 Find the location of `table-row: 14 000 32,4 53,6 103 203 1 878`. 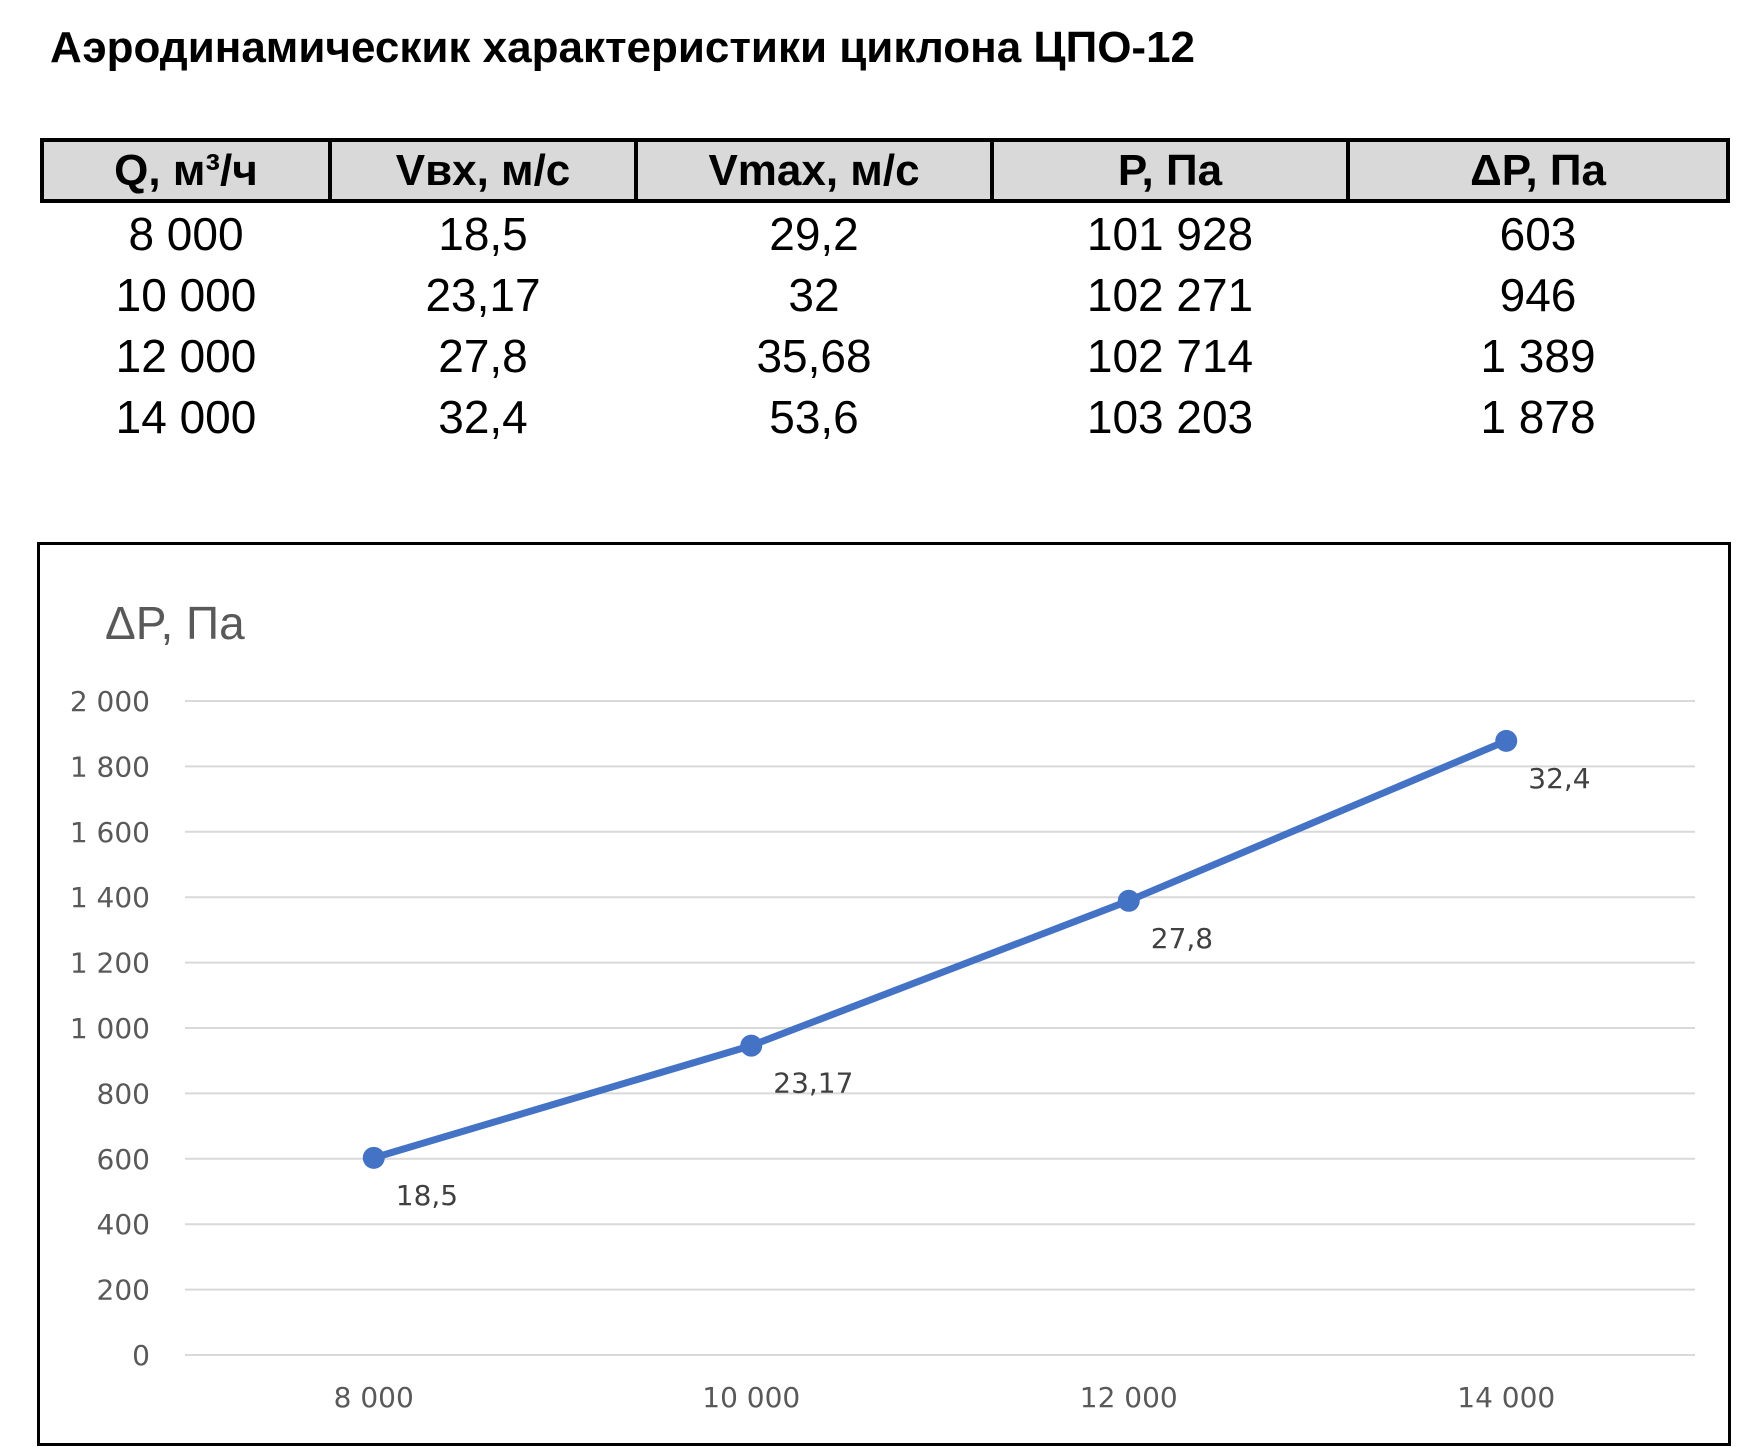

table-row: 14 000 32,4 53,6 103 203 1 878 is located at coordinates (885, 416).